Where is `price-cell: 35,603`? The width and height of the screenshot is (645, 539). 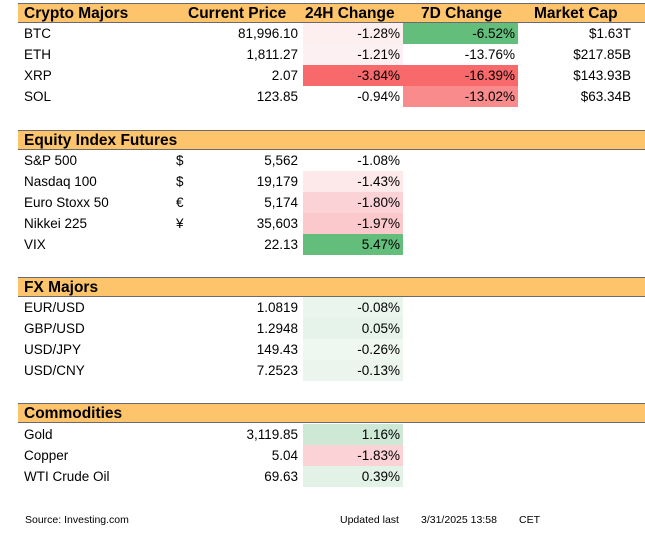 price-cell: 35,603 is located at coordinates (277, 223).